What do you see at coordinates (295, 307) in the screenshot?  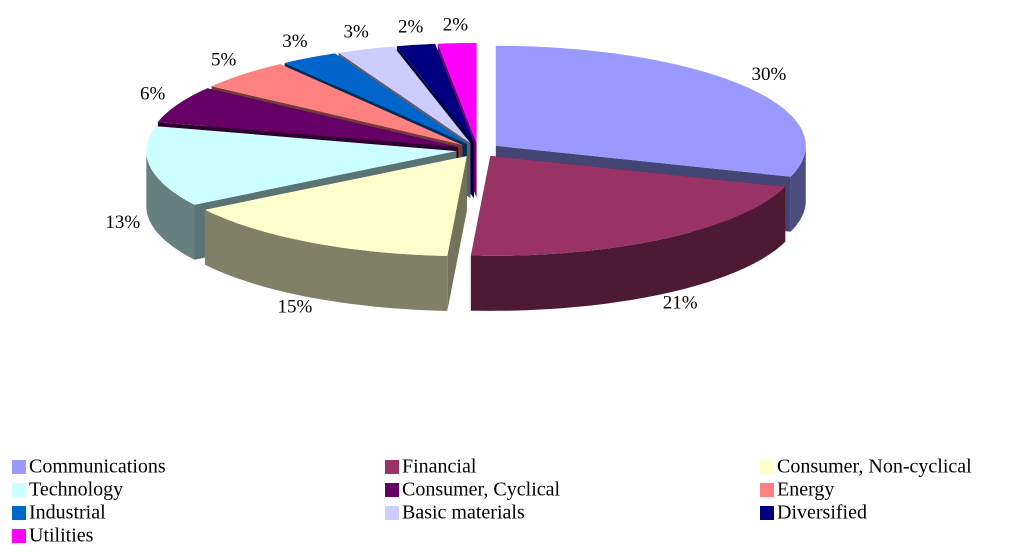 I see `data-label: 15%` at bounding box center [295, 307].